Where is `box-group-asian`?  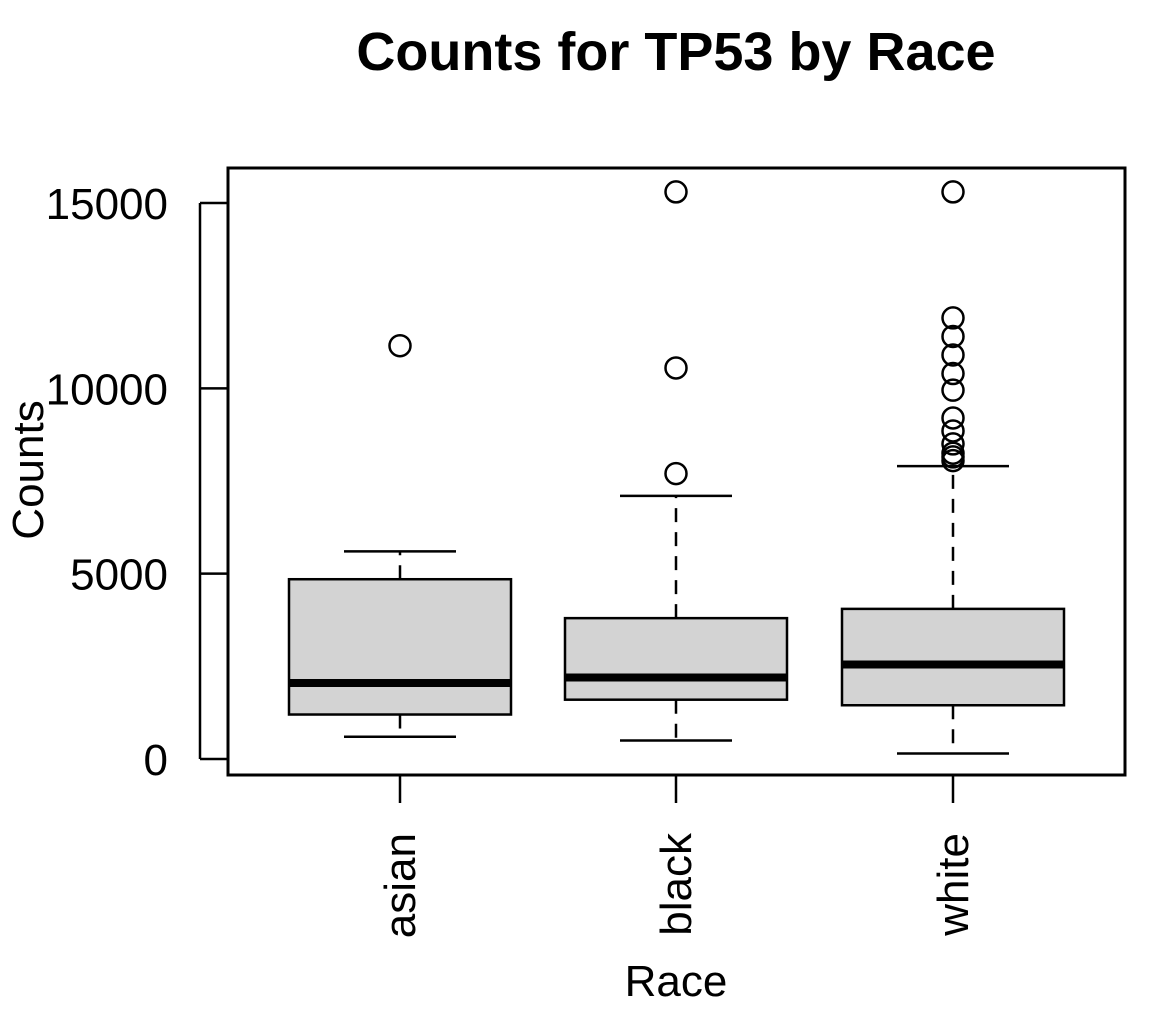 box-group-asian is located at coordinates (400, 536).